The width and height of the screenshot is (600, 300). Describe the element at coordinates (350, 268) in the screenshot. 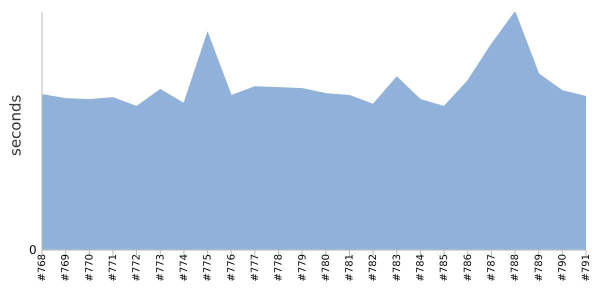

I see `x-tick-label: #781` at that location.